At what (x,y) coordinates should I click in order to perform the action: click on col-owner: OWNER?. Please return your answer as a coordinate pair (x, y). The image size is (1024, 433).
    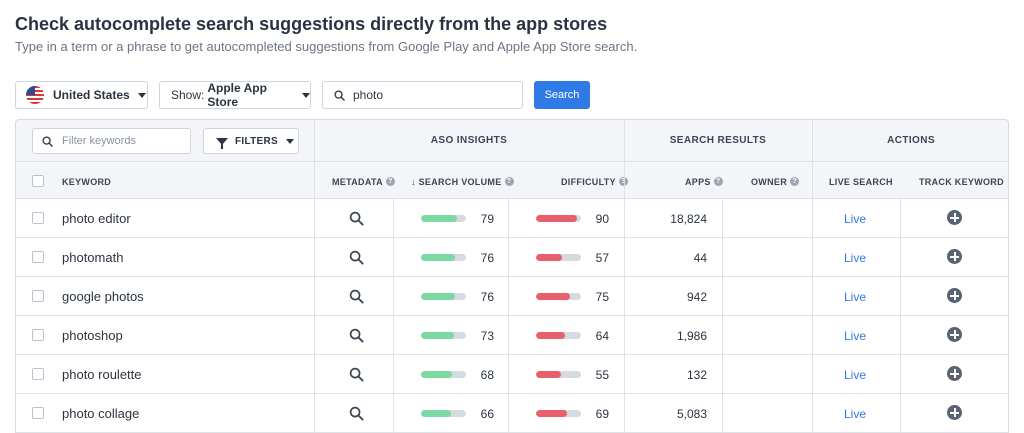
    Looking at the image, I should click on (775, 182).